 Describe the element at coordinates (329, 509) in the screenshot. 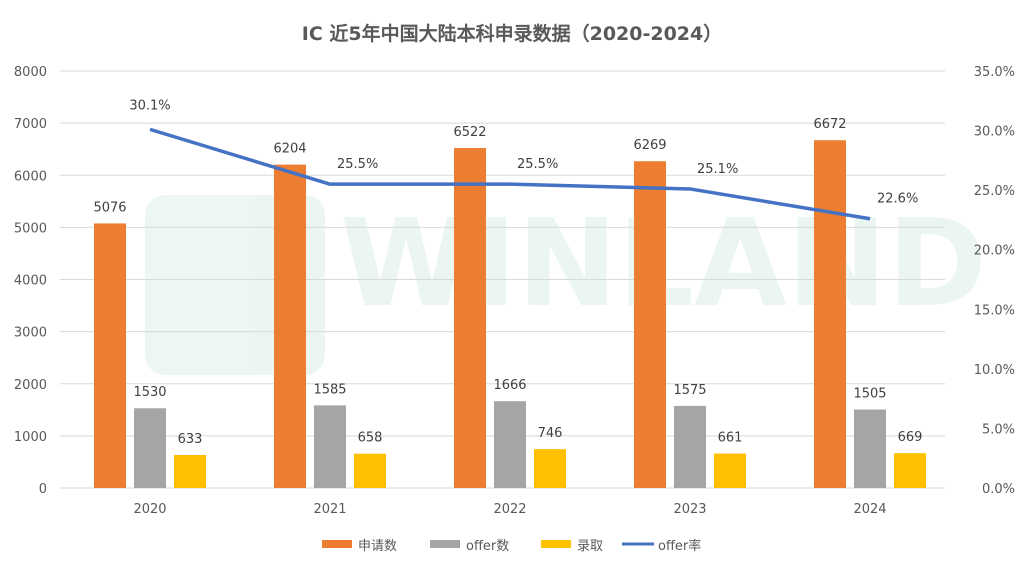

I see `x-tick-label: 2021` at that location.